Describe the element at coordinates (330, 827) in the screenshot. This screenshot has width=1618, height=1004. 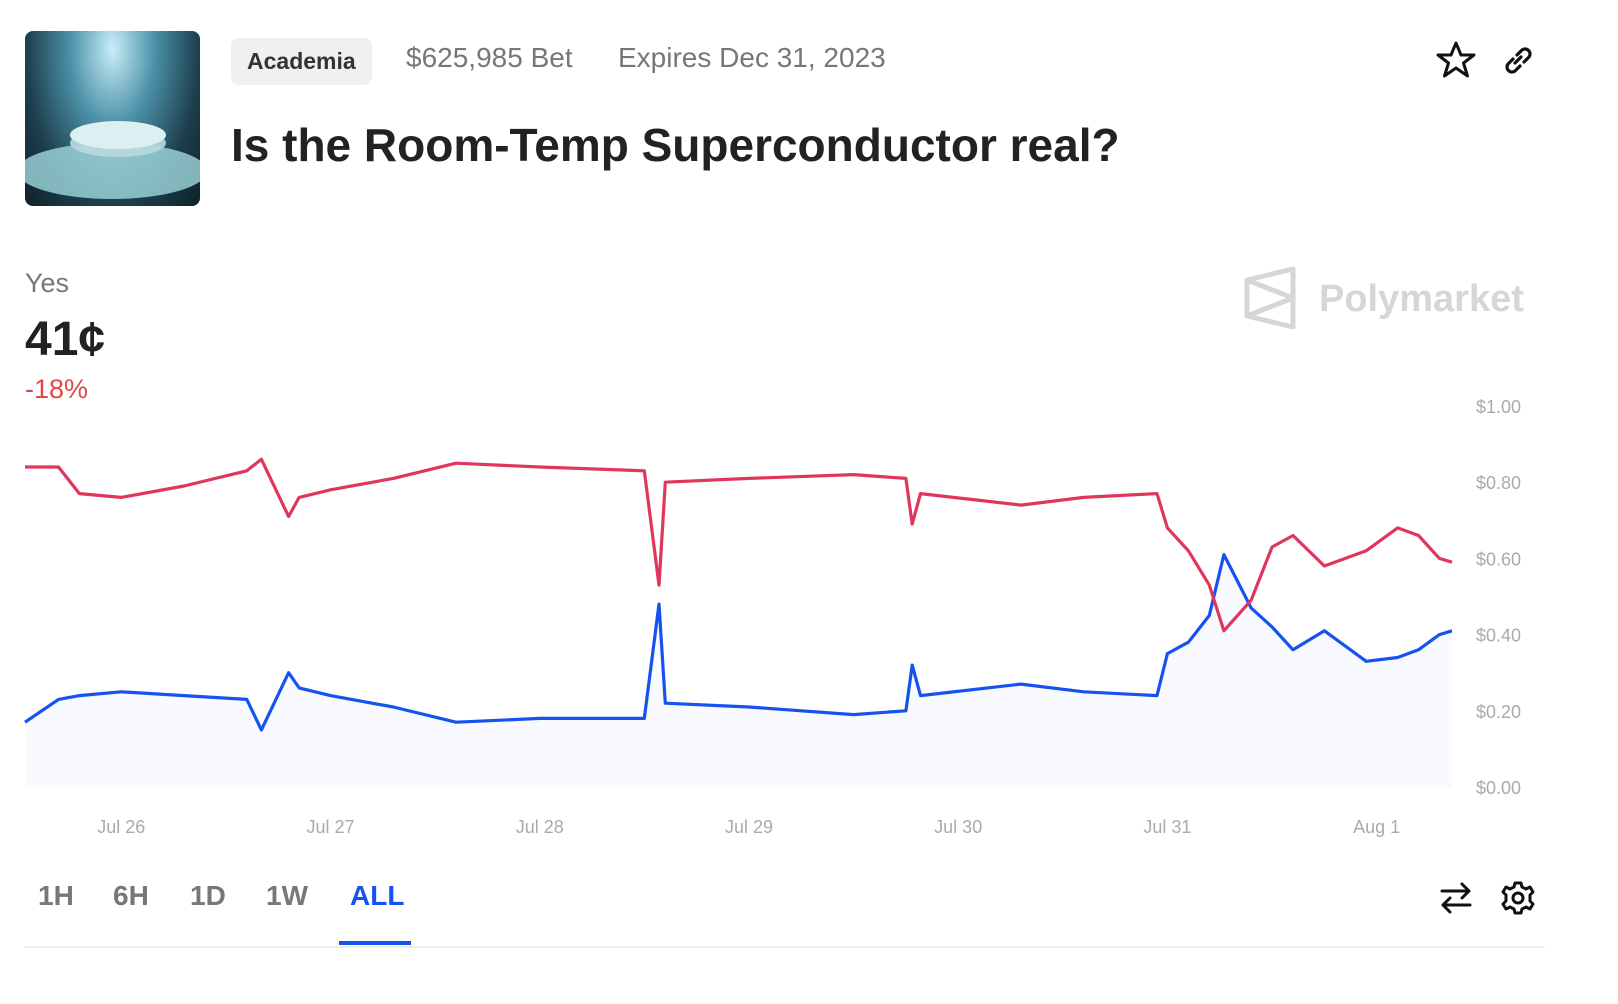
I see `x-tick-label: Jul 27` at that location.